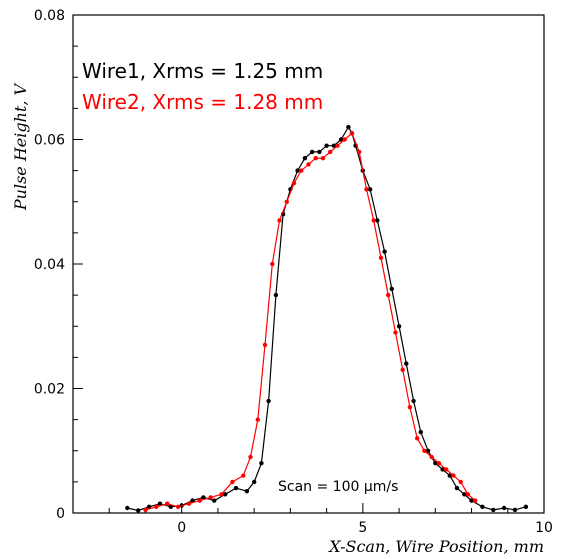 The width and height of the screenshot is (565, 559). What do you see at coordinates (312, 519) in the screenshot?
I see `x-axis-ticks: 0 5 10` at bounding box center [312, 519].